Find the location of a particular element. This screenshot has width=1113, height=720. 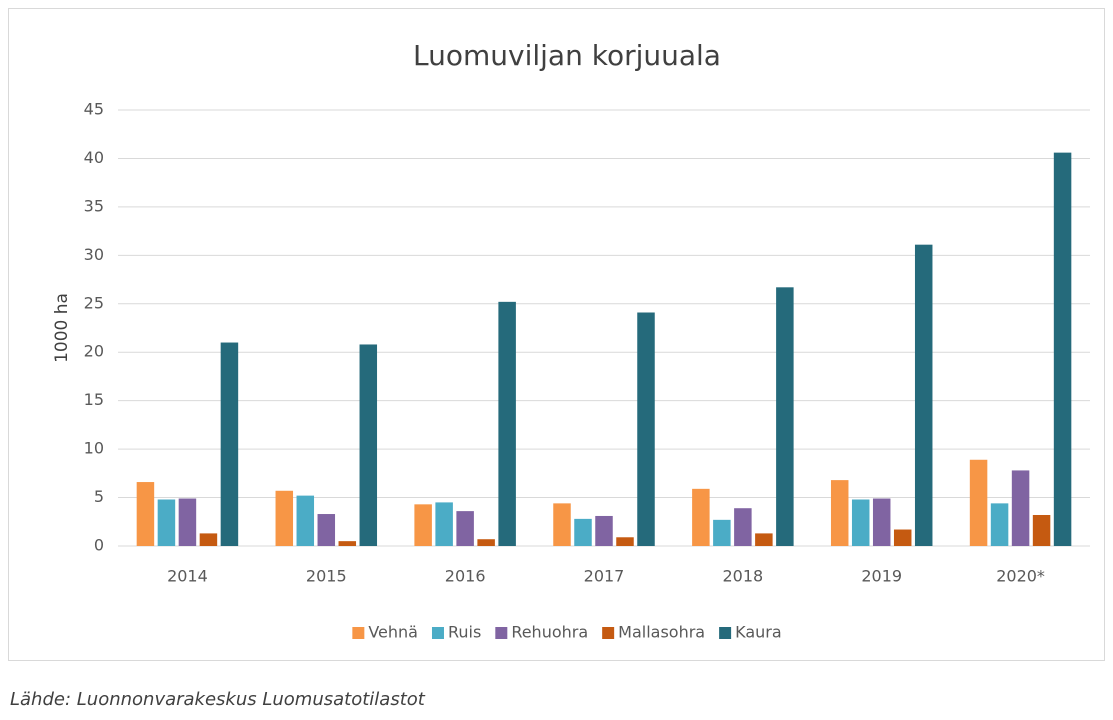

x-tick-label: 2016 is located at coordinates (465, 576).